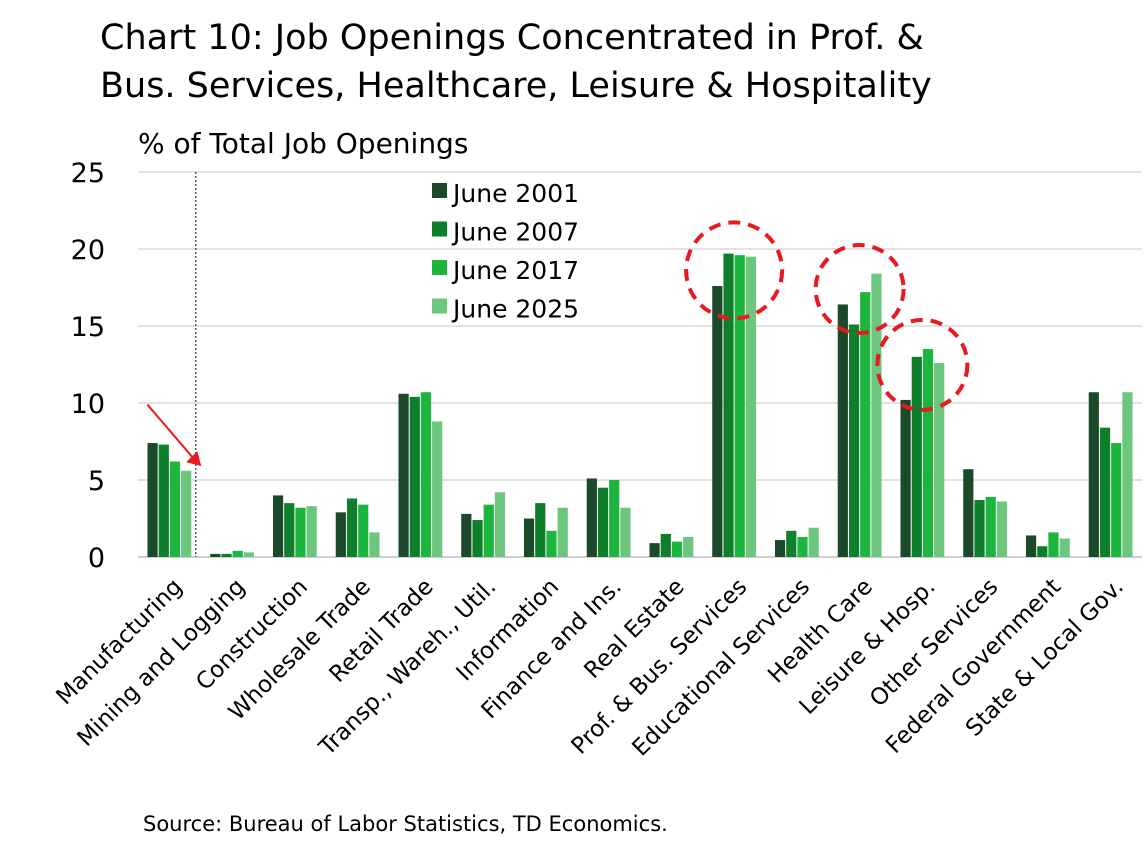  What do you see at coordinates (414, 476) in the screenshot?
I see `bar-retail-trade-june-2007` at bounding box center [414, 476].